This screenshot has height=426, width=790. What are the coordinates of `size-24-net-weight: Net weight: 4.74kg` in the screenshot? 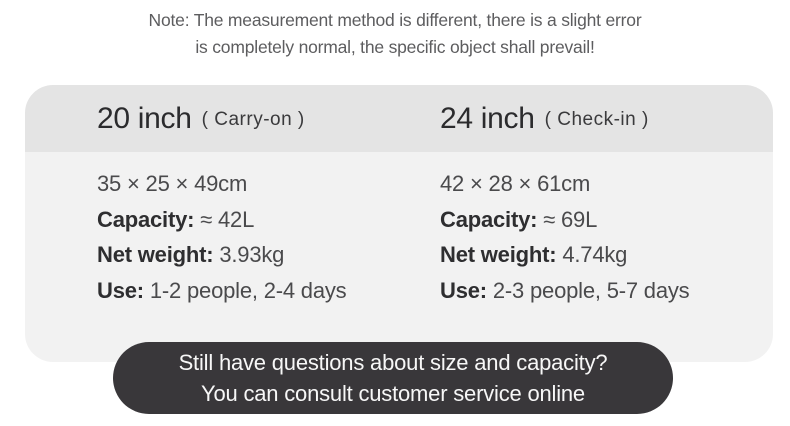 It's located at (606, 255).